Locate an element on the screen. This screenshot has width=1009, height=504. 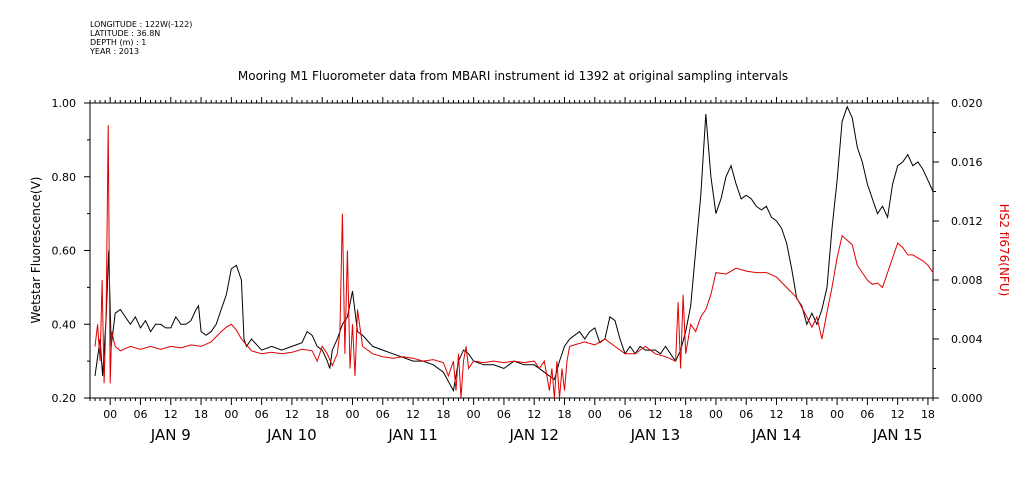
day-label: JAN 12 is located at coordinates (533, 435).